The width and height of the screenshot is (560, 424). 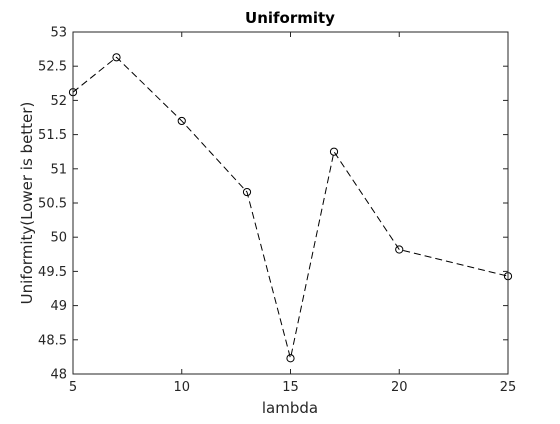 What do you see at coordinates (58, 33) in the screenshot?
I see `y-tick-label: 53` at bounding box center [58, 33].